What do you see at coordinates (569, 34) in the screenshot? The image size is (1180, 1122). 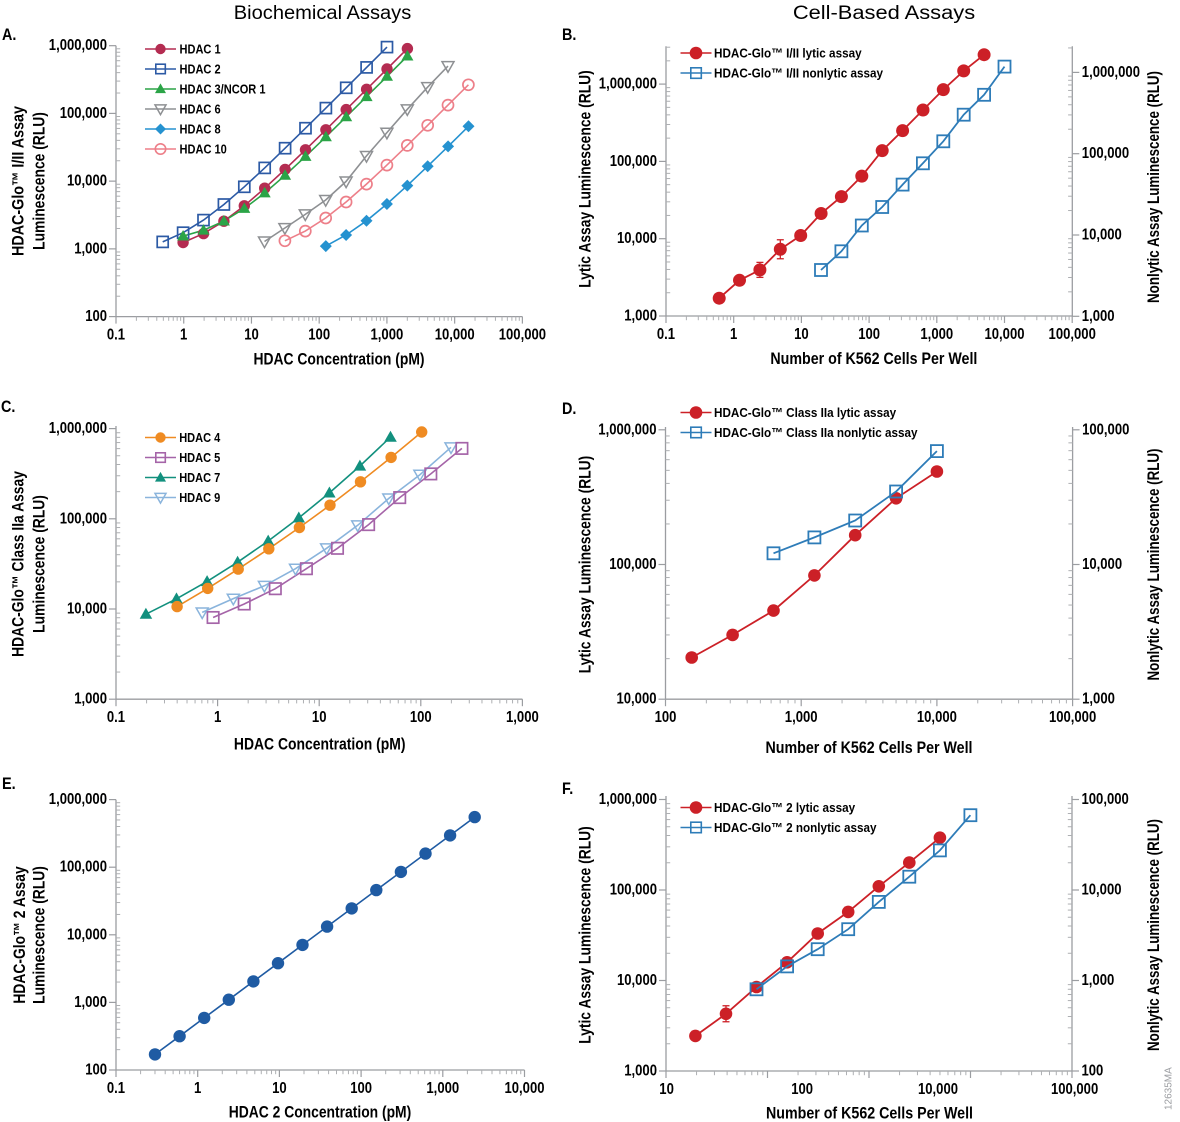 I see `svg-text: B.` at bounding box center [569, 34].